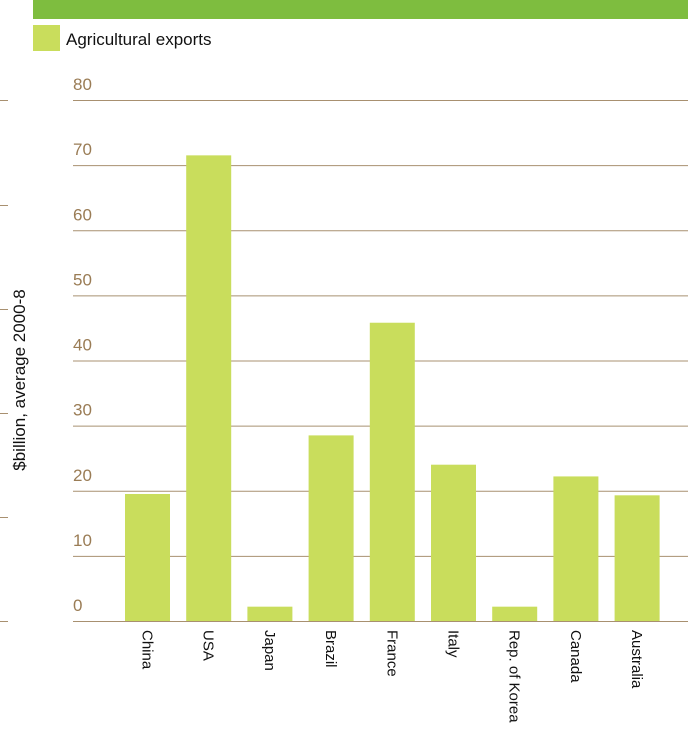 This screenshot has width=699, height=736. What do you see at coordinates (391, 653) in the screenshot?
I see `x-tick-label: France` at bounding box center [391, 653].